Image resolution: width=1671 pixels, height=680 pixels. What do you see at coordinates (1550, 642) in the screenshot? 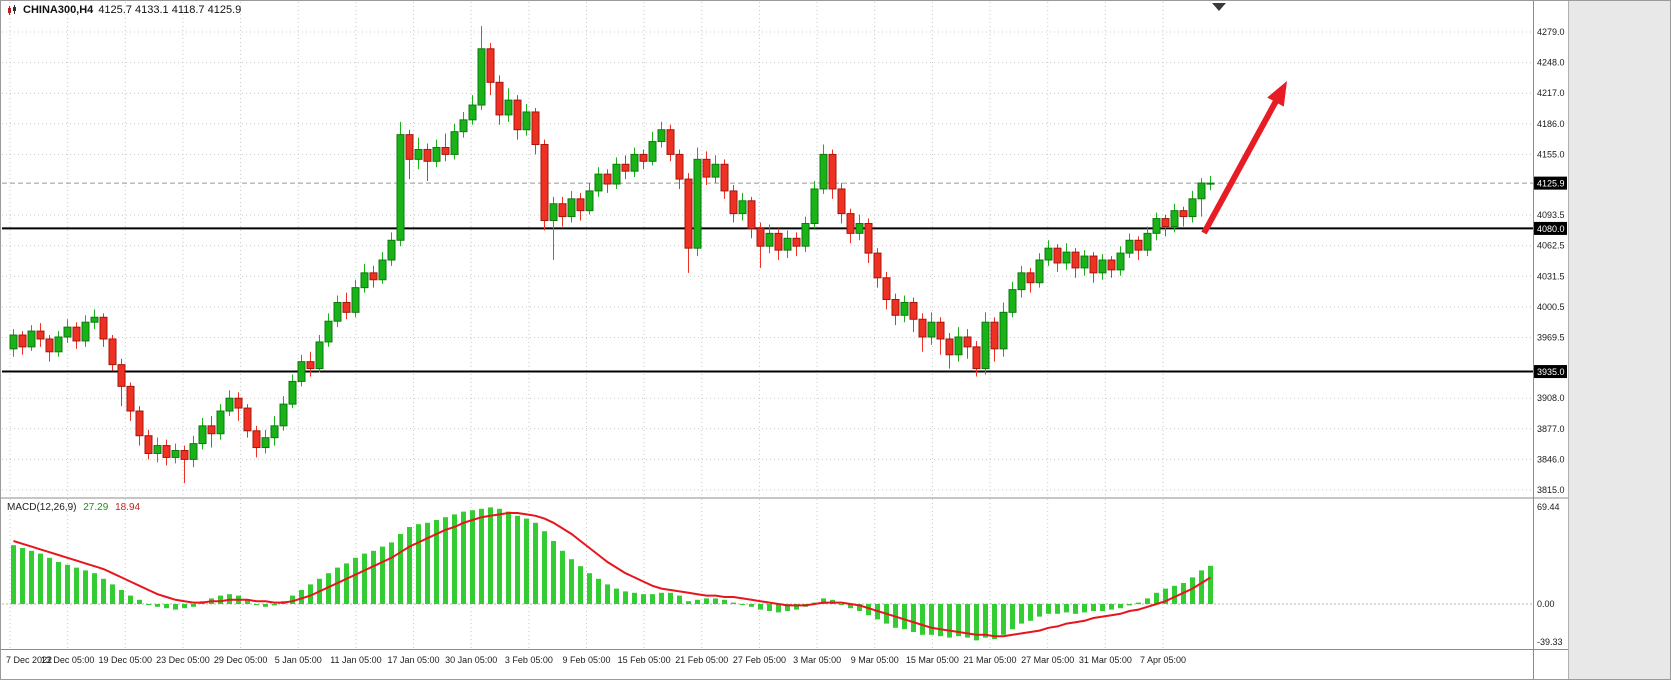
I see `macd-axis-label: -39.33` at bounding box center [1550, 642].